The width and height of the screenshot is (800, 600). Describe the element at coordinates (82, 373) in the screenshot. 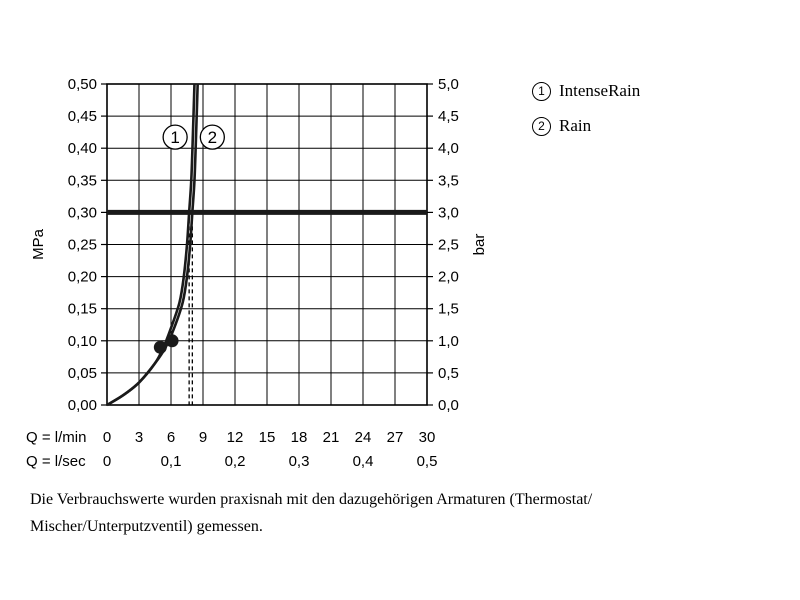

I see `y-left-tick-label: 0,05` at that location.